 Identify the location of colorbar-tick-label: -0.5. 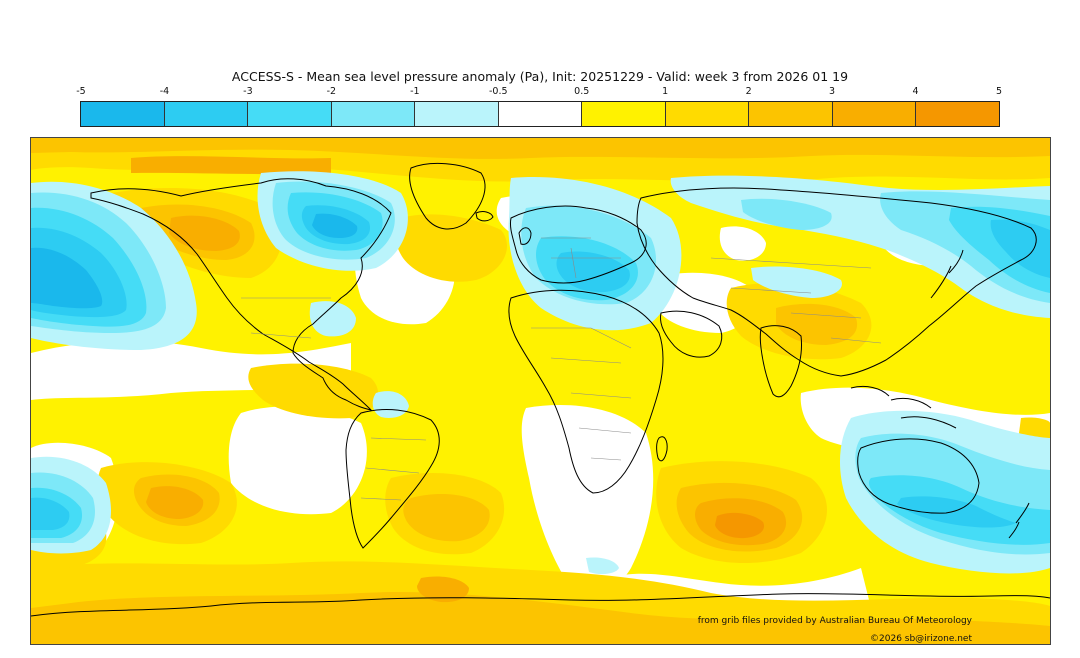
(498, 91).